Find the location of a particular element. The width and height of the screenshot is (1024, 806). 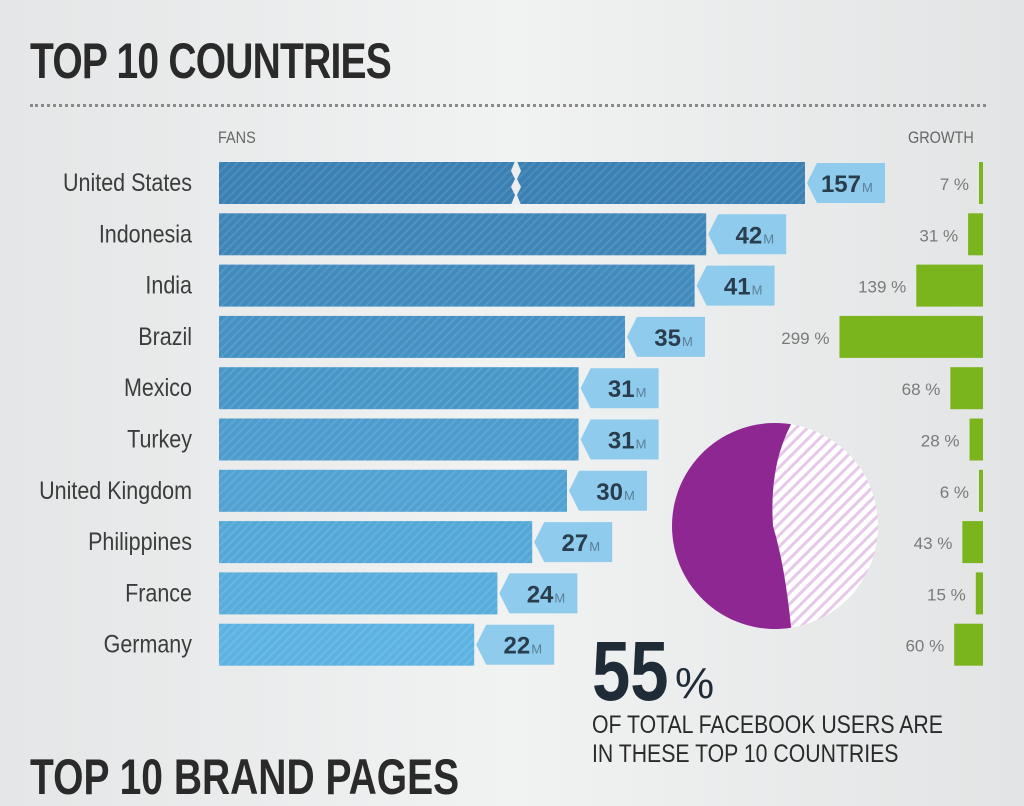

growth-label: 299 % is located at coordinates (805, 338).